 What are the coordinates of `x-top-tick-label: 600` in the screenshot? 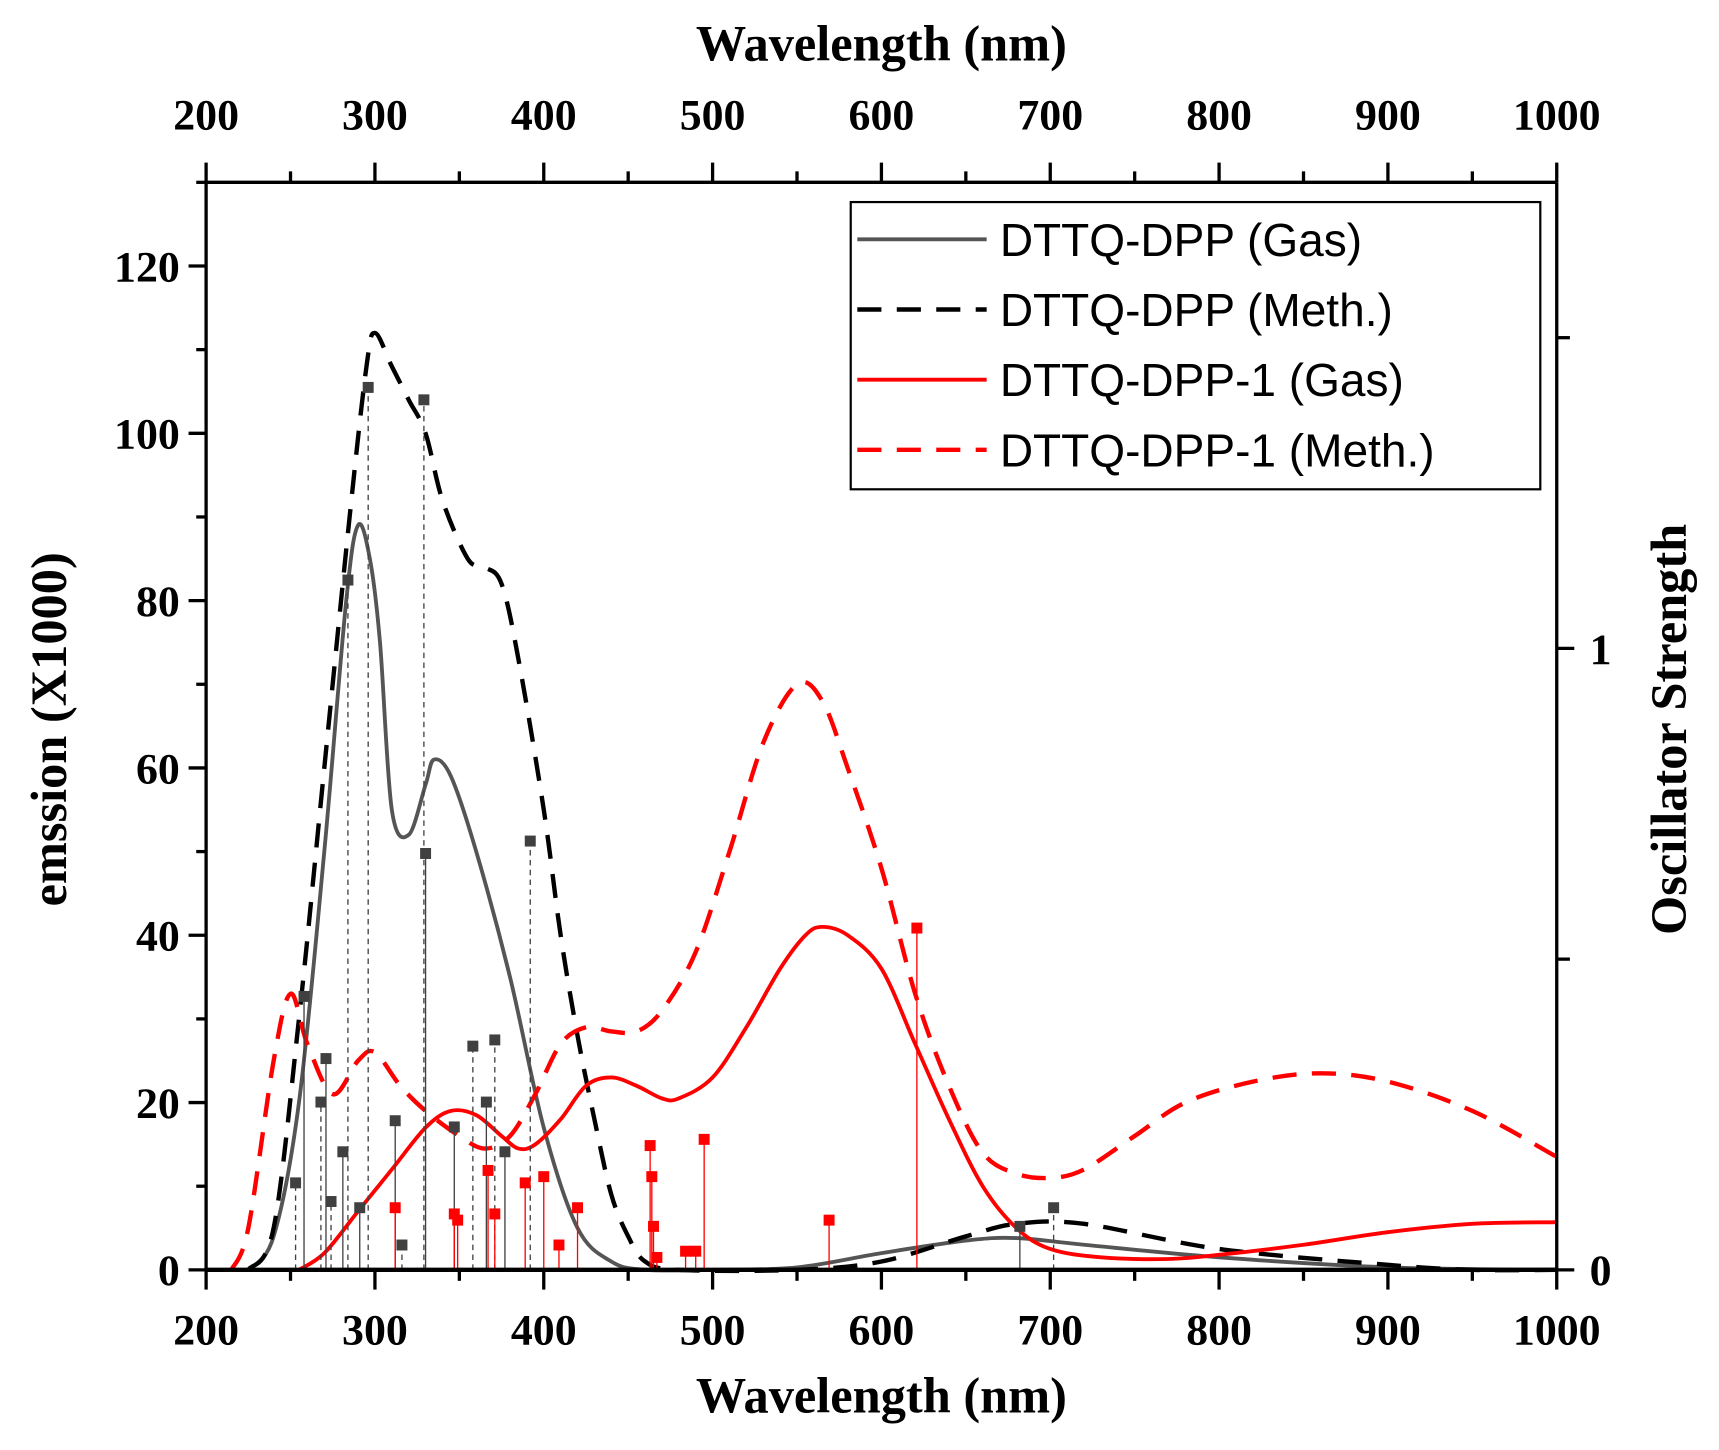 It's located at (882, 116).